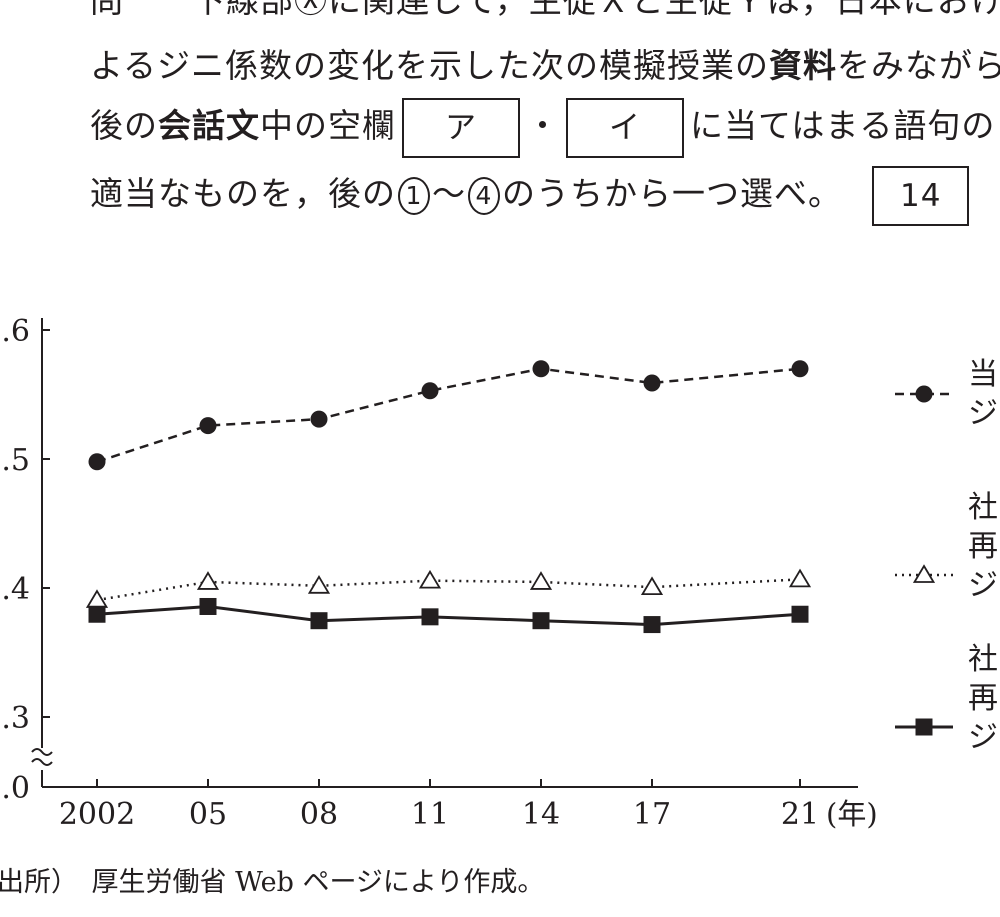 This screenshot has width=1000, height=917. What do you see at coordinates (15, 460) in the screenshot?
I see `y-tick-label: .5` at bounding box center [15, 460].